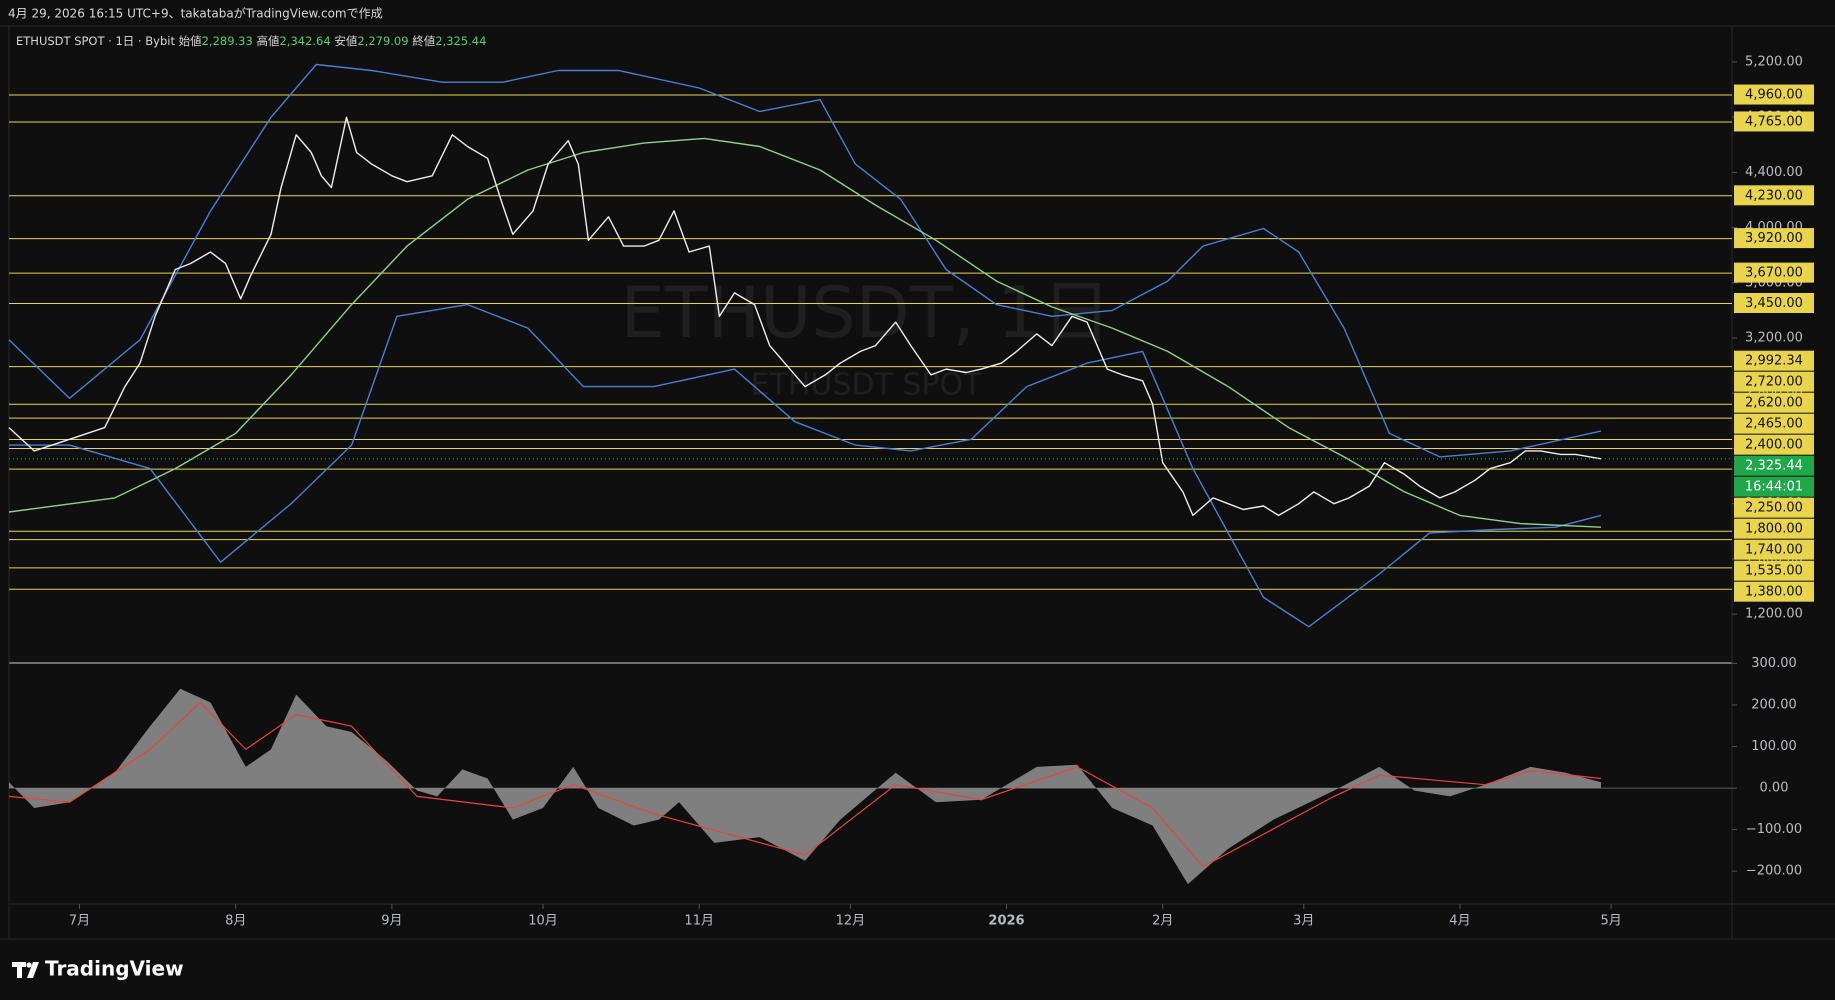  Describe the element at coordinates (1774, 338) in the screenshot. I see `y-tick-label: 3,200.00` at that location.